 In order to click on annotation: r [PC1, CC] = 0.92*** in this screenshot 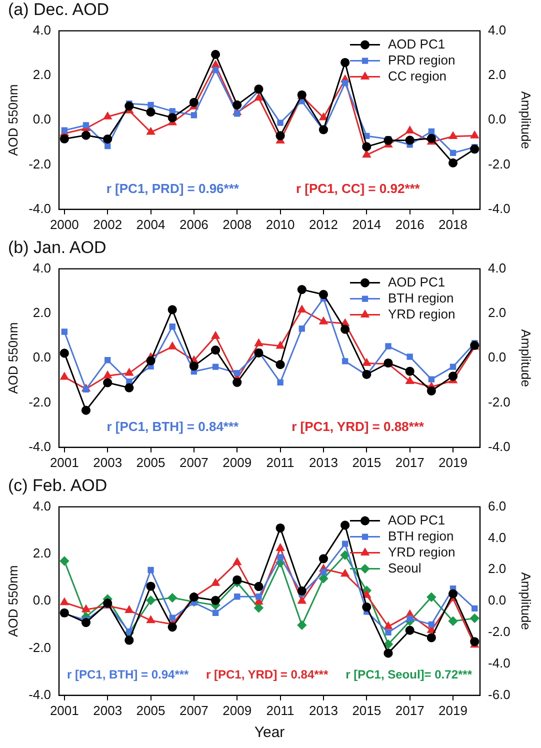, I will do `click(358, 188)`.